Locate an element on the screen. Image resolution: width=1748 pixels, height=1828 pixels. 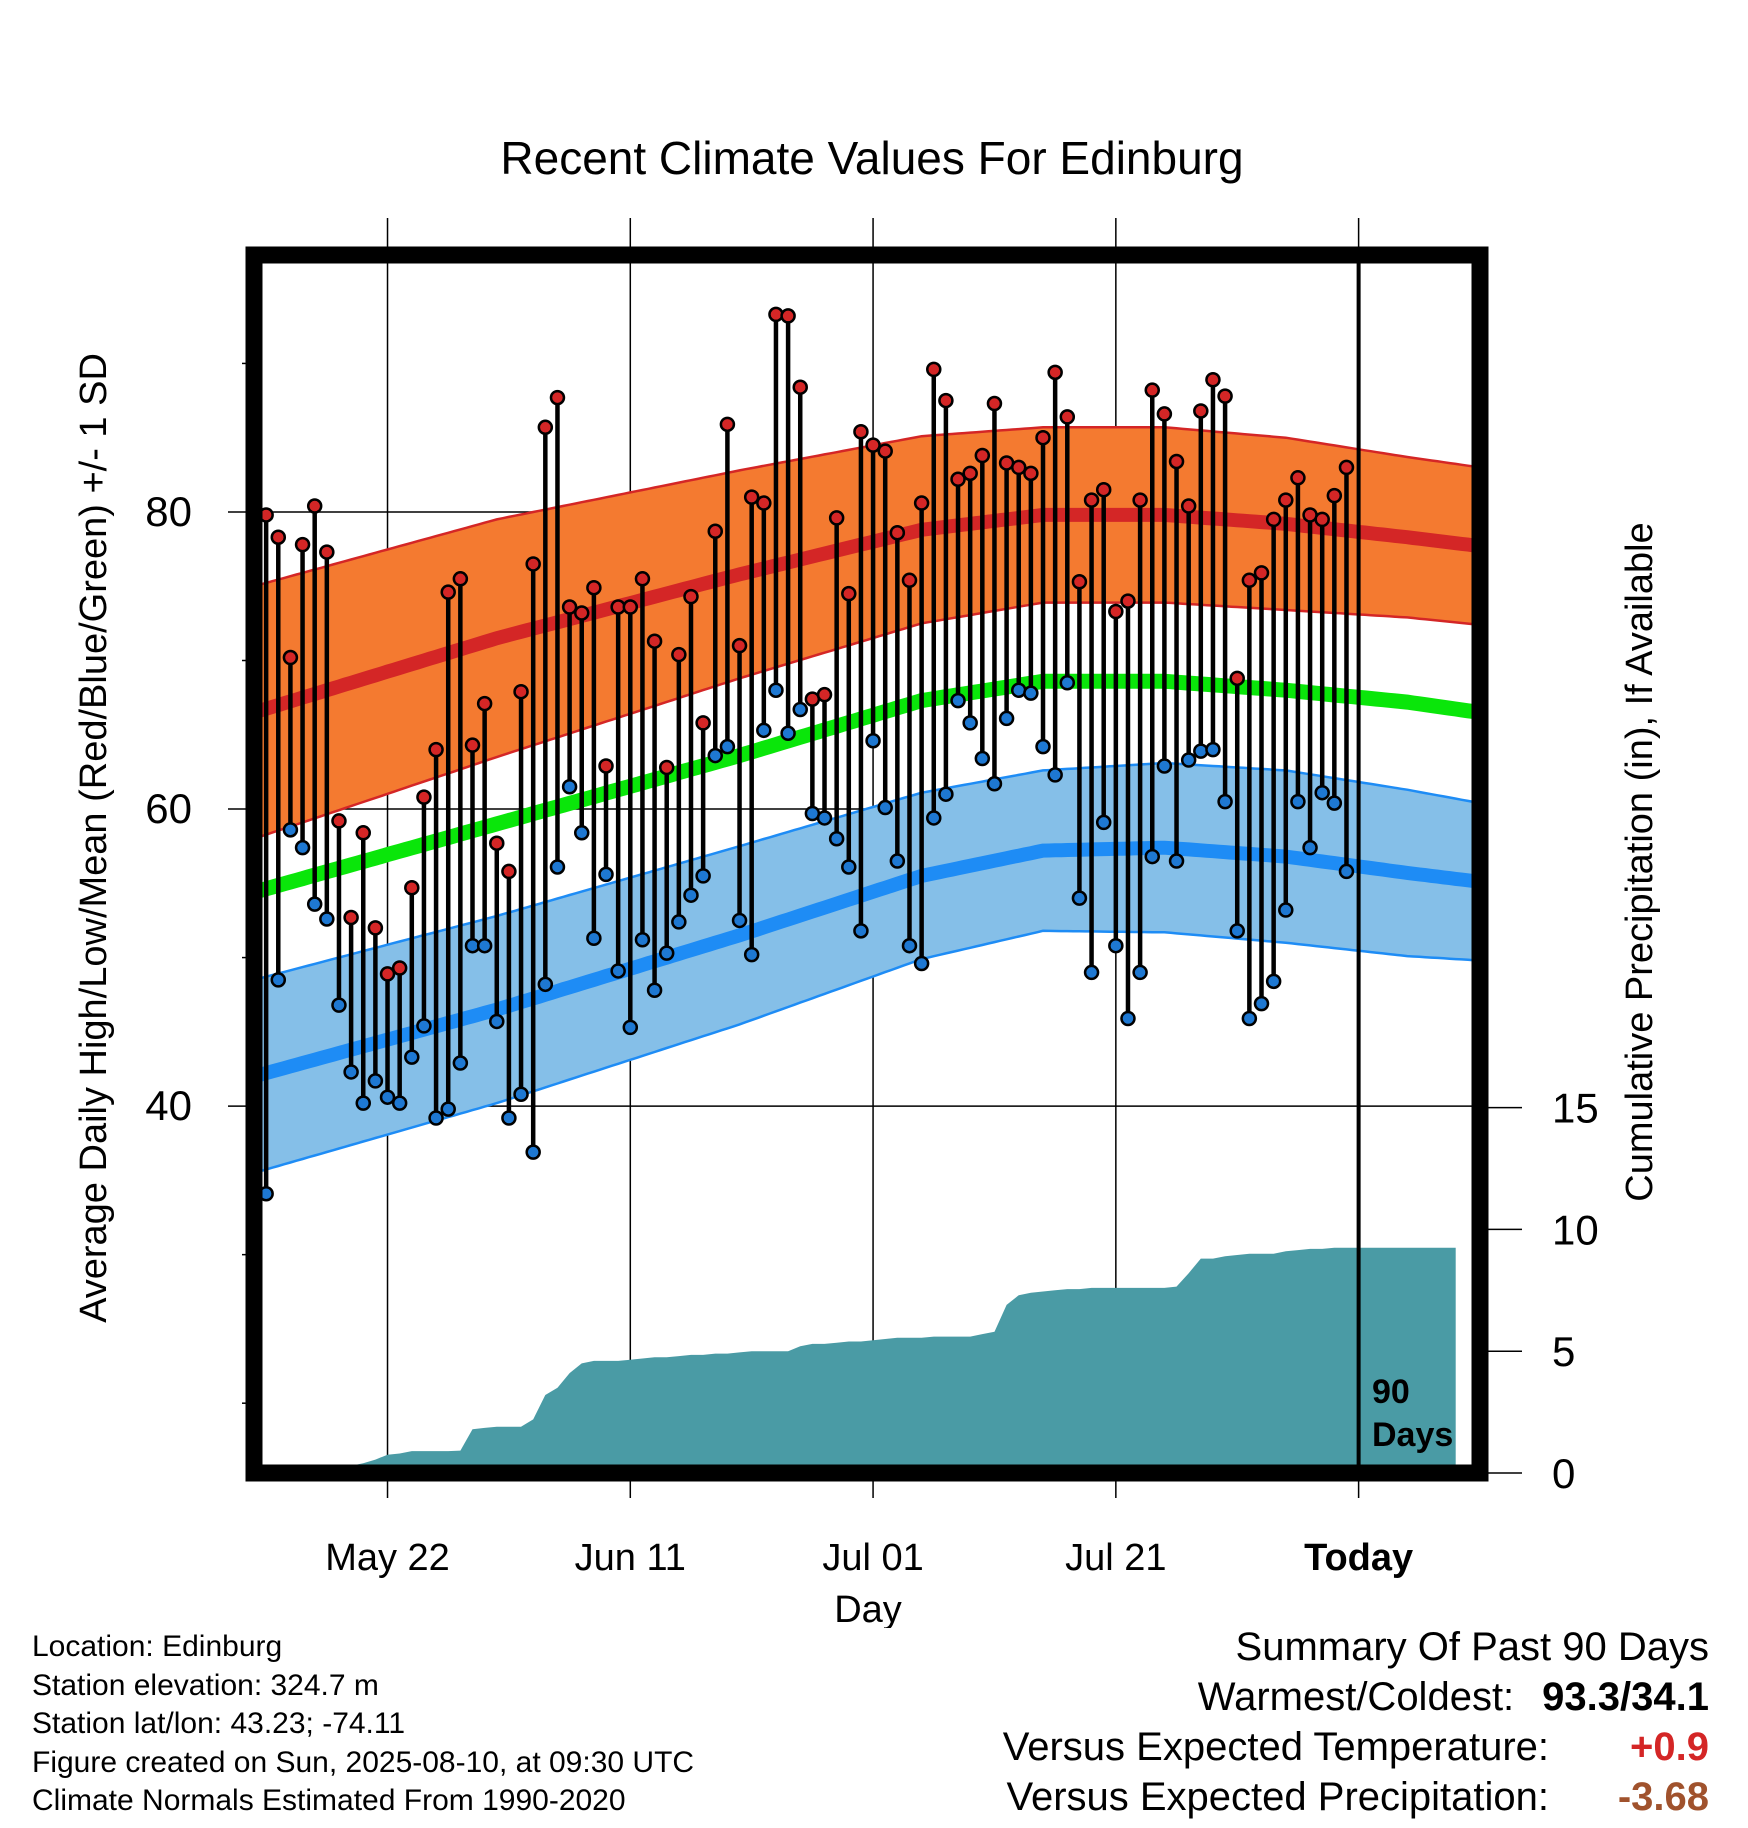
today-window-label-number: 90 is located at coordinates (1391, 1392).